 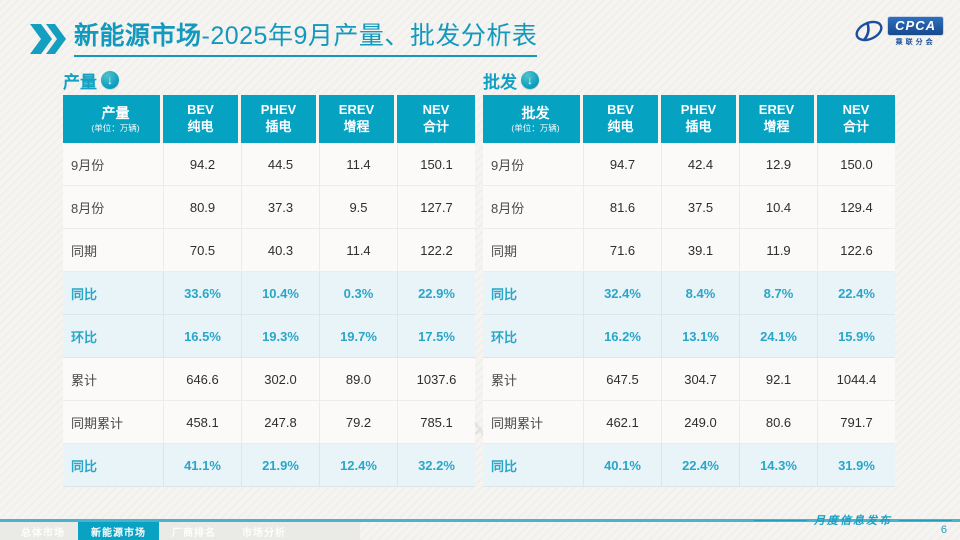 I want to click on table-cell: 94.2, so click(x=202, y=164).